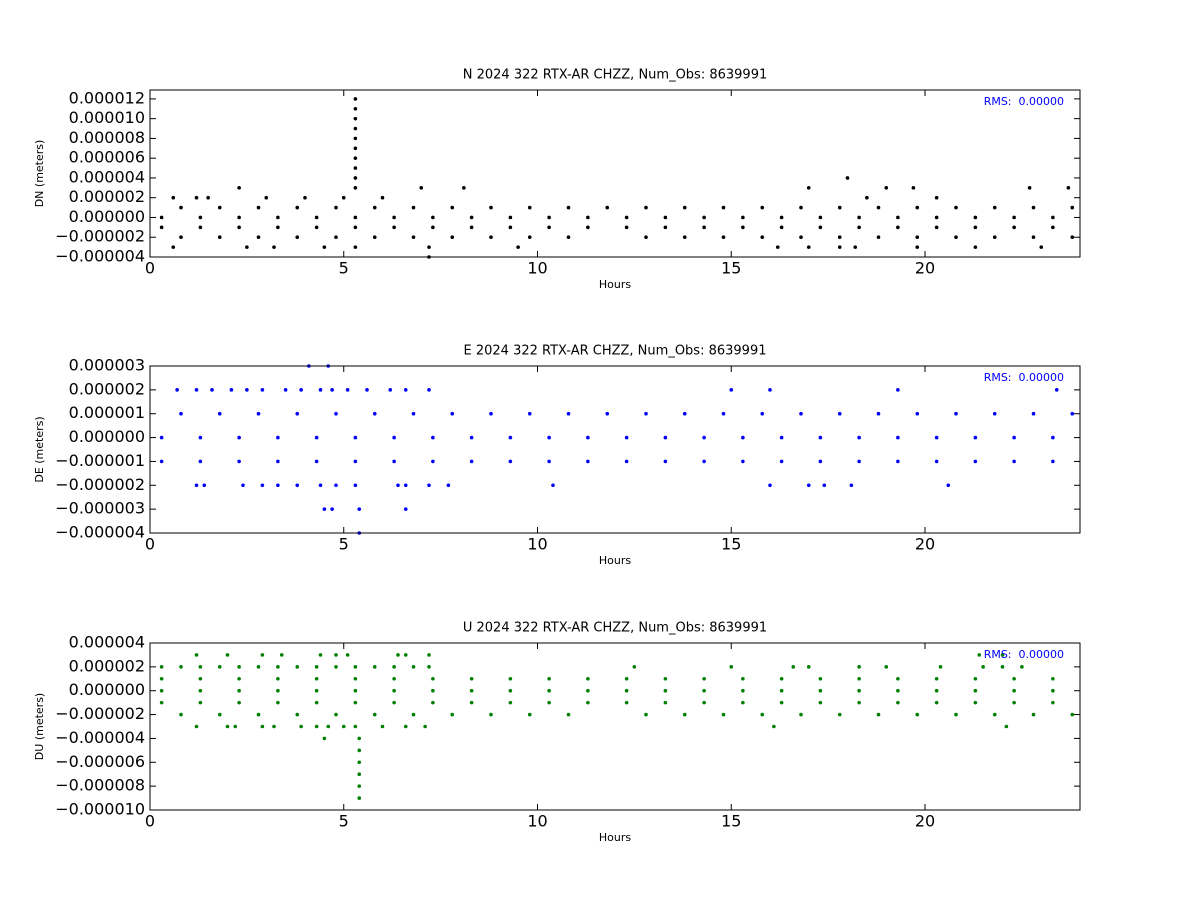 This screenshot has height=900, width=1200. Describe the element at coordinates (107, 117) in the screenshot. I see `y-tick-label: 0.000010` at that location.